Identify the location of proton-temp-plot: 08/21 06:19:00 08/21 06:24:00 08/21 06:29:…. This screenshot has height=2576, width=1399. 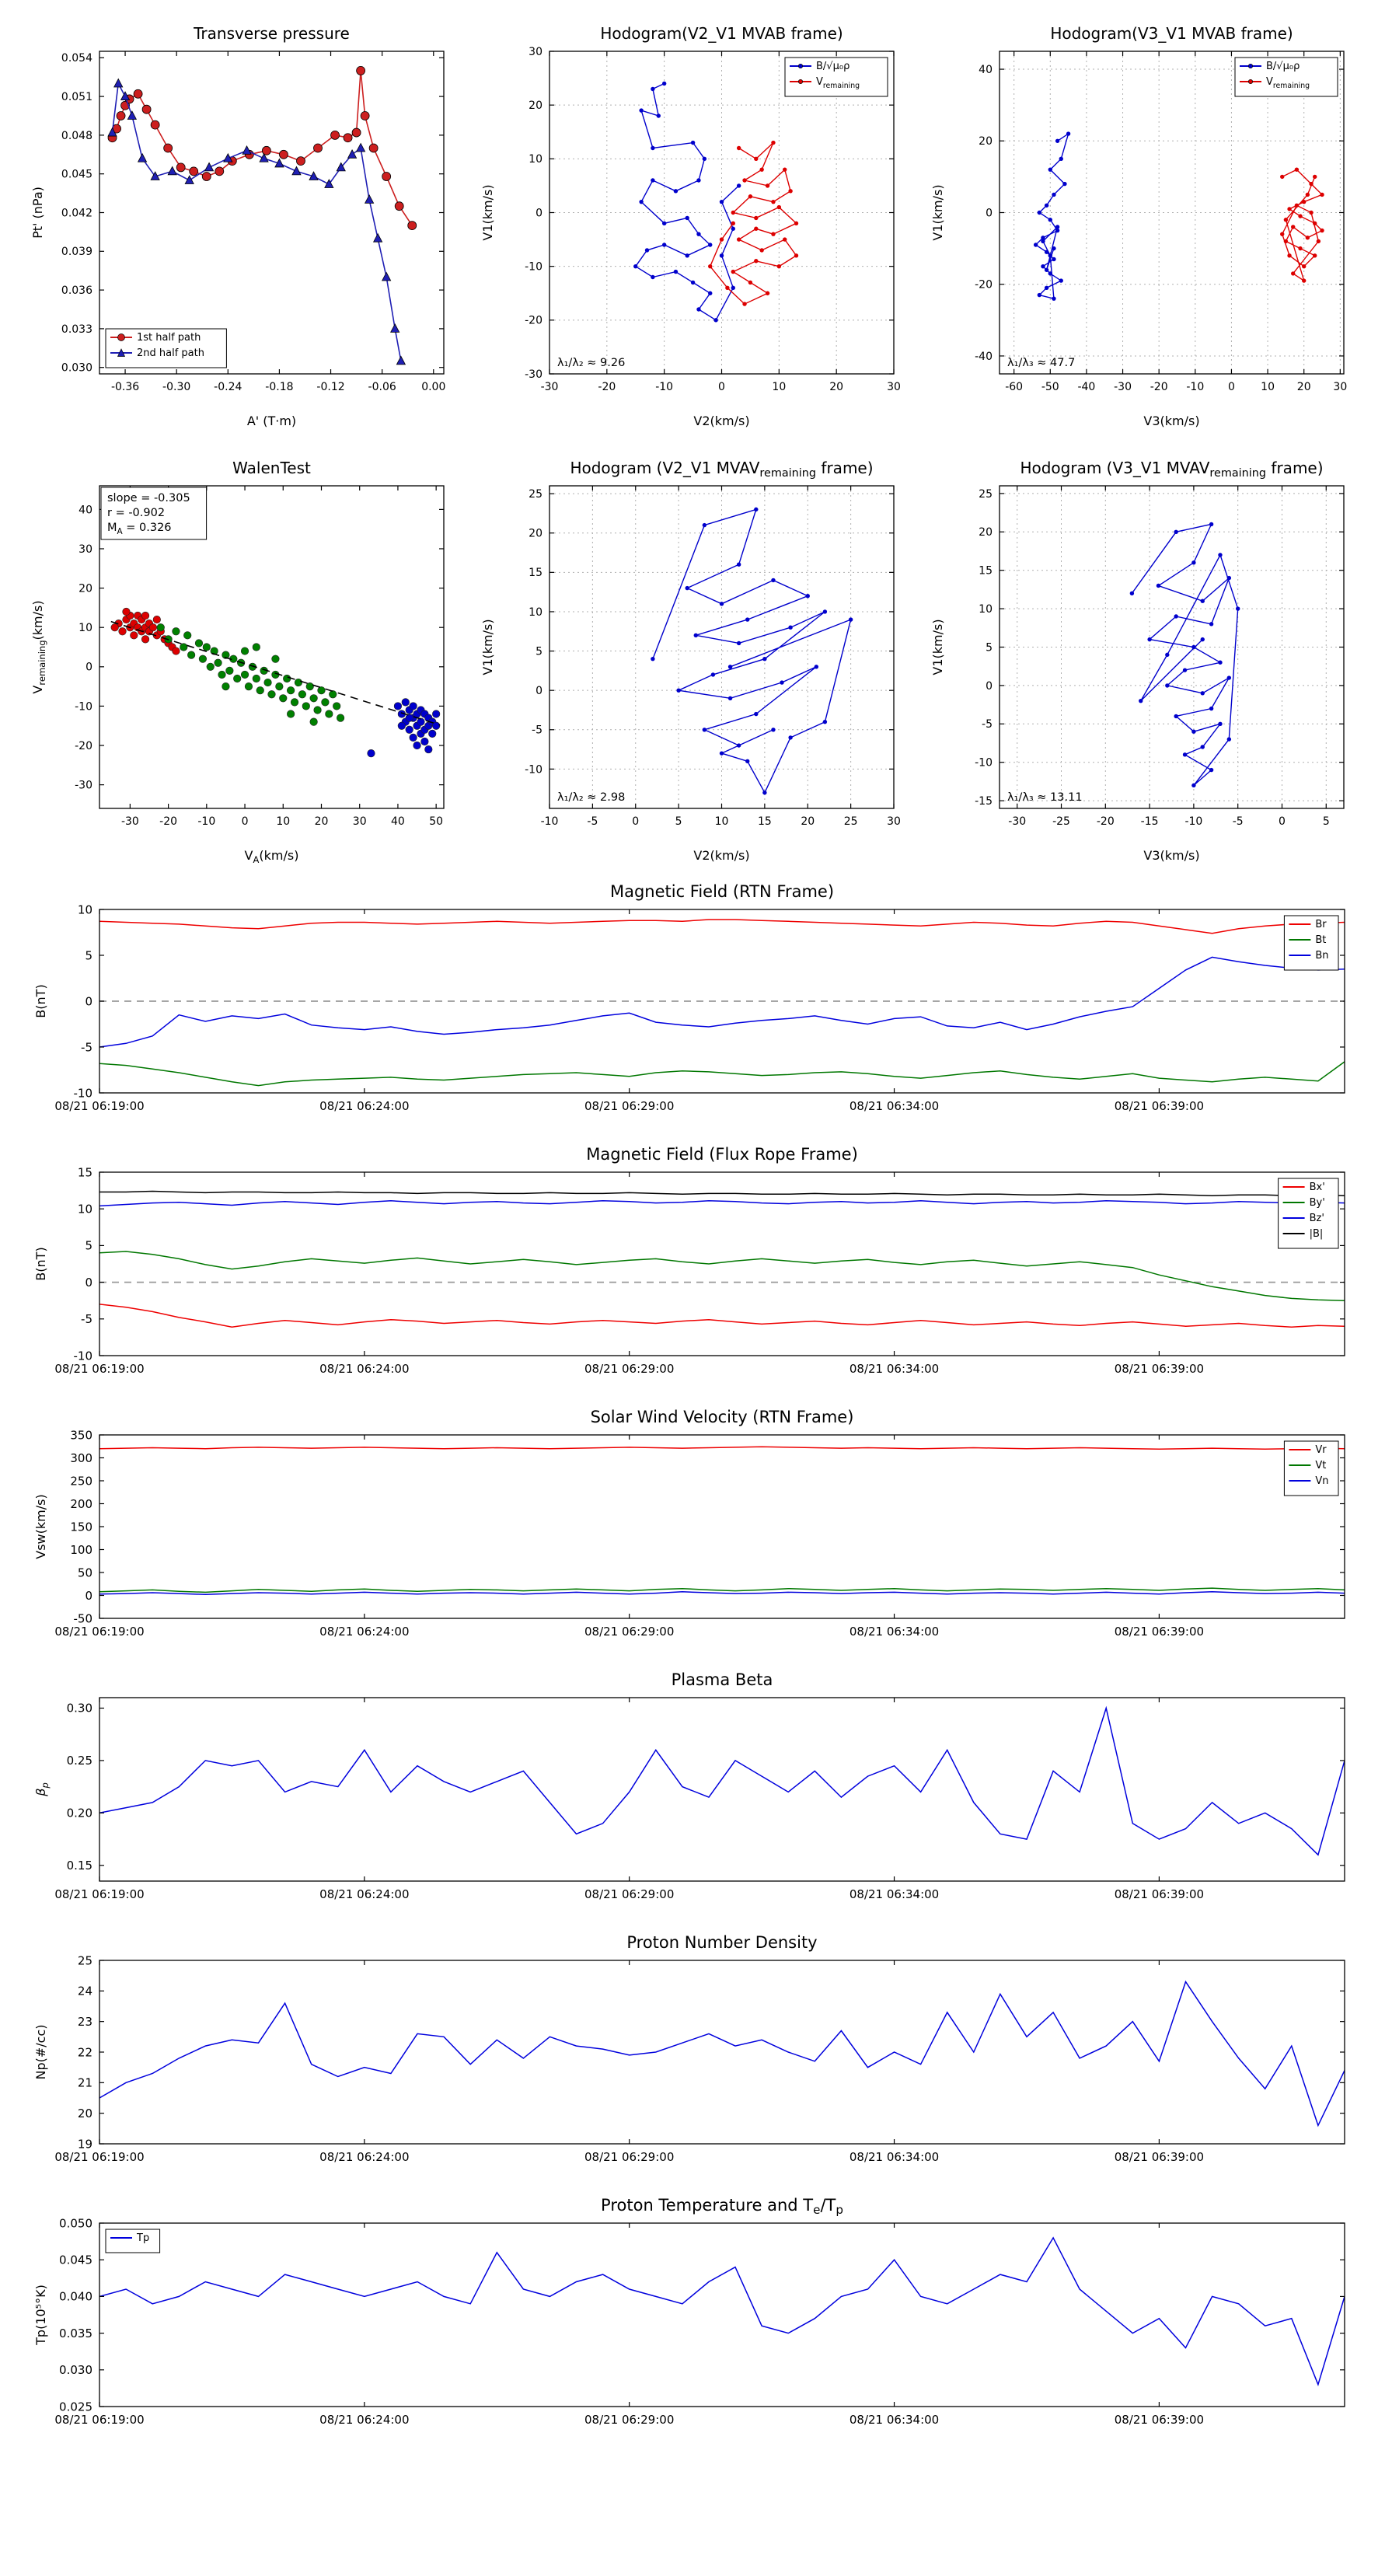
(698, 2317).